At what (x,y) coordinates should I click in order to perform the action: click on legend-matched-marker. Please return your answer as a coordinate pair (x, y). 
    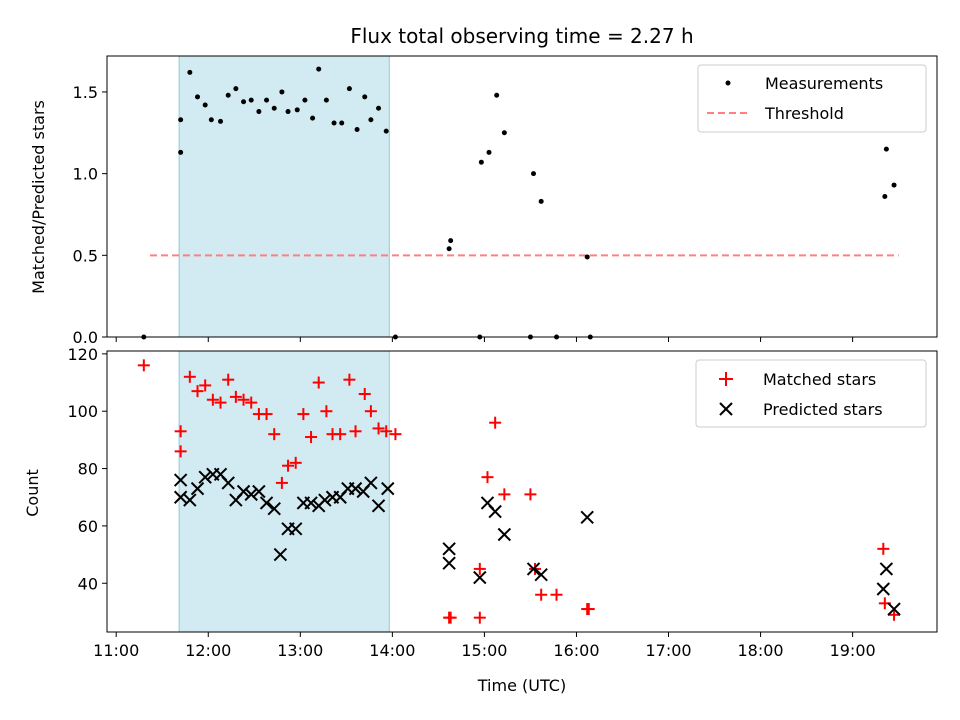
    Looking at the image, I should click on (726, 379).